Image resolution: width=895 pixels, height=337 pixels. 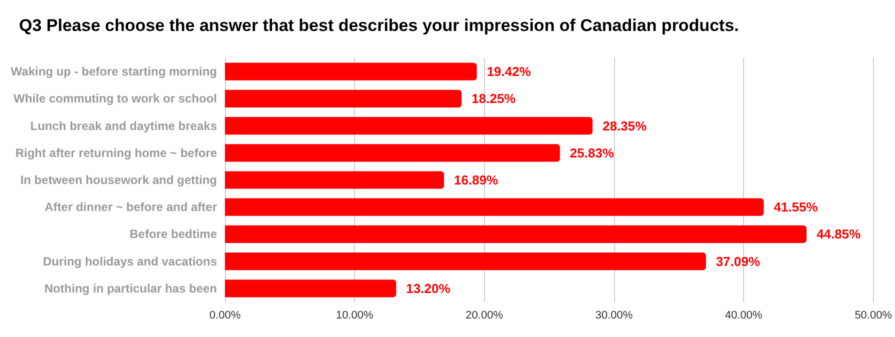 What do you see at coordinates (485, 316) in the screenshot?
I see `x-tick-label: 20.00%` at bounding box center [485, 316].